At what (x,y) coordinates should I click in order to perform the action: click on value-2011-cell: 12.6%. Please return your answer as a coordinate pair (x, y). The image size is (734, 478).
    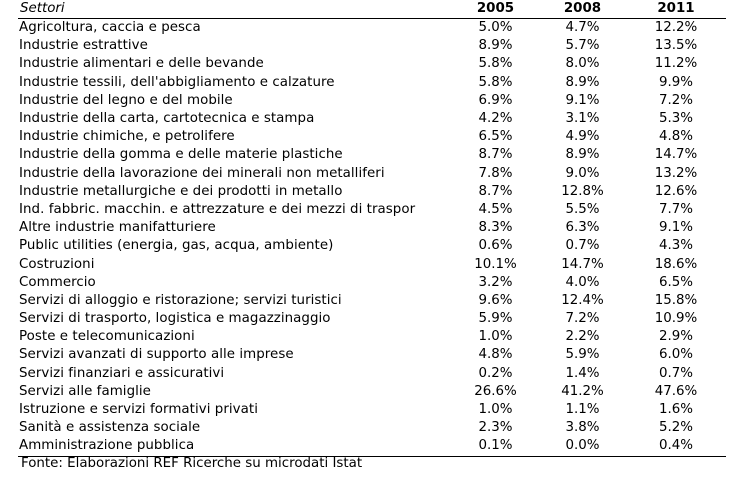
    Looking at the image, I should click on (676, 191).